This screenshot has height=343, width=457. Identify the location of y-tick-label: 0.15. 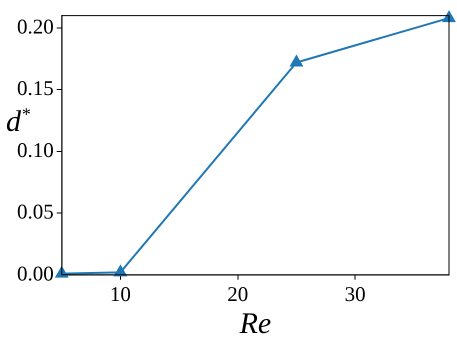
(35, 88).